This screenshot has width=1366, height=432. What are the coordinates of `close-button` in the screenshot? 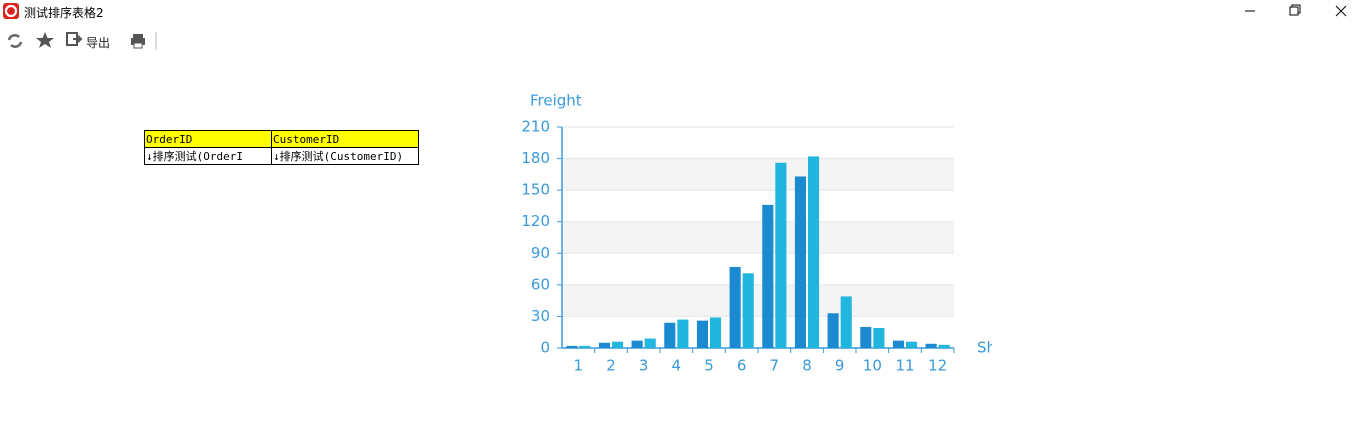 It's located at (1341, 11).